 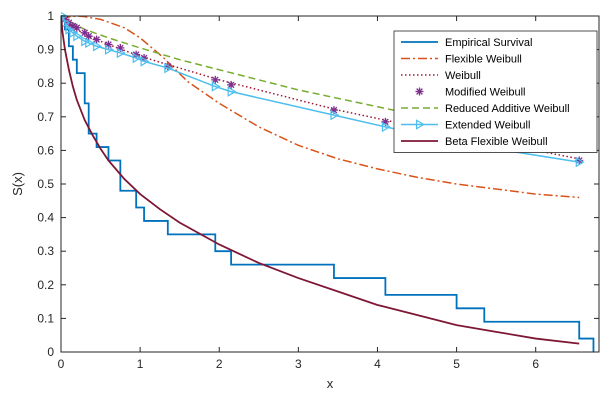 What do you see at coordinates (140, 364) in the screenshot?
I see `x-tick-label: 1` at bounding box center [140, 364].